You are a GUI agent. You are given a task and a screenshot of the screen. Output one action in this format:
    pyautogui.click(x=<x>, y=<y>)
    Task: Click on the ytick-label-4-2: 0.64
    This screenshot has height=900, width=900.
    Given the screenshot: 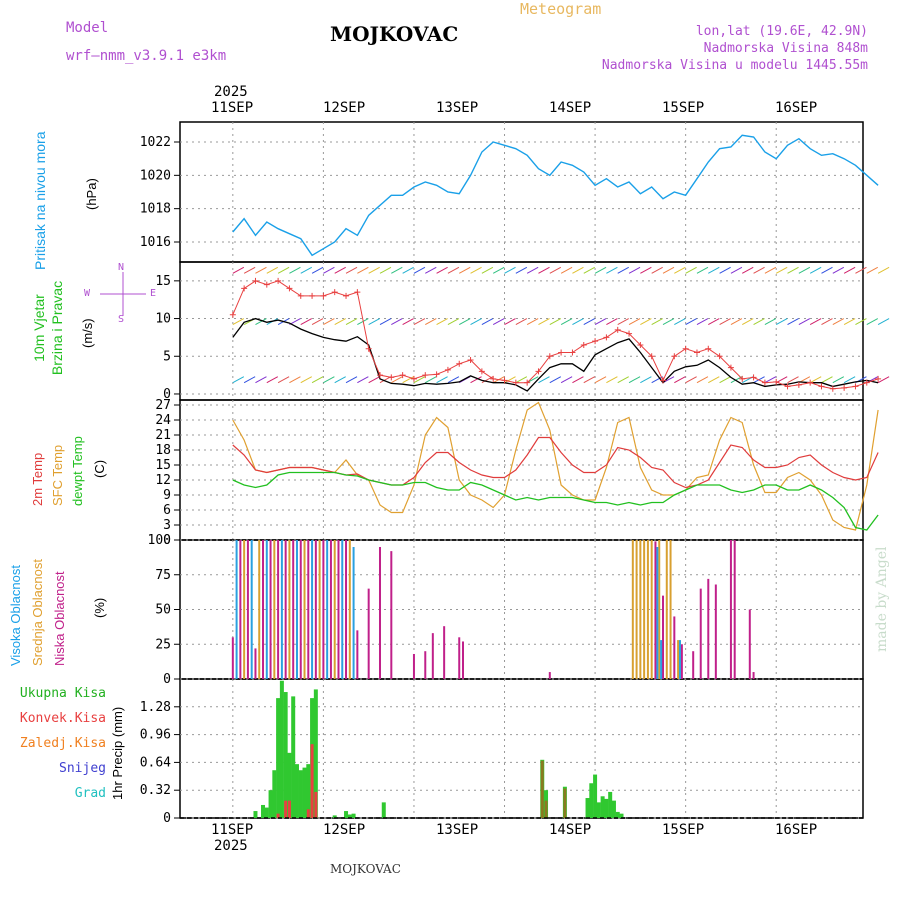 What is the action you would take?
    pyautogui.click(x=155, y=762)
    